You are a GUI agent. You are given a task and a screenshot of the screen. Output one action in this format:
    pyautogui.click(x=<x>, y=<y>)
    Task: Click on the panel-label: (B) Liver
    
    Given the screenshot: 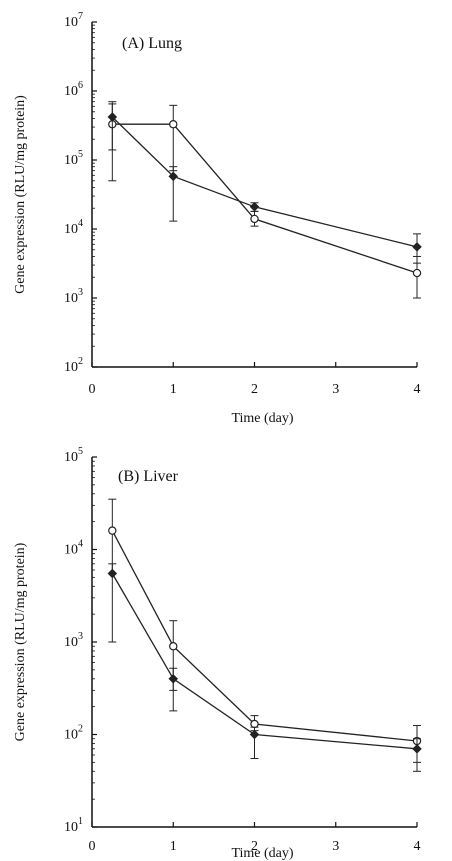 What is the action you would take?
    pyautogui.click(x=148, y=476)
    